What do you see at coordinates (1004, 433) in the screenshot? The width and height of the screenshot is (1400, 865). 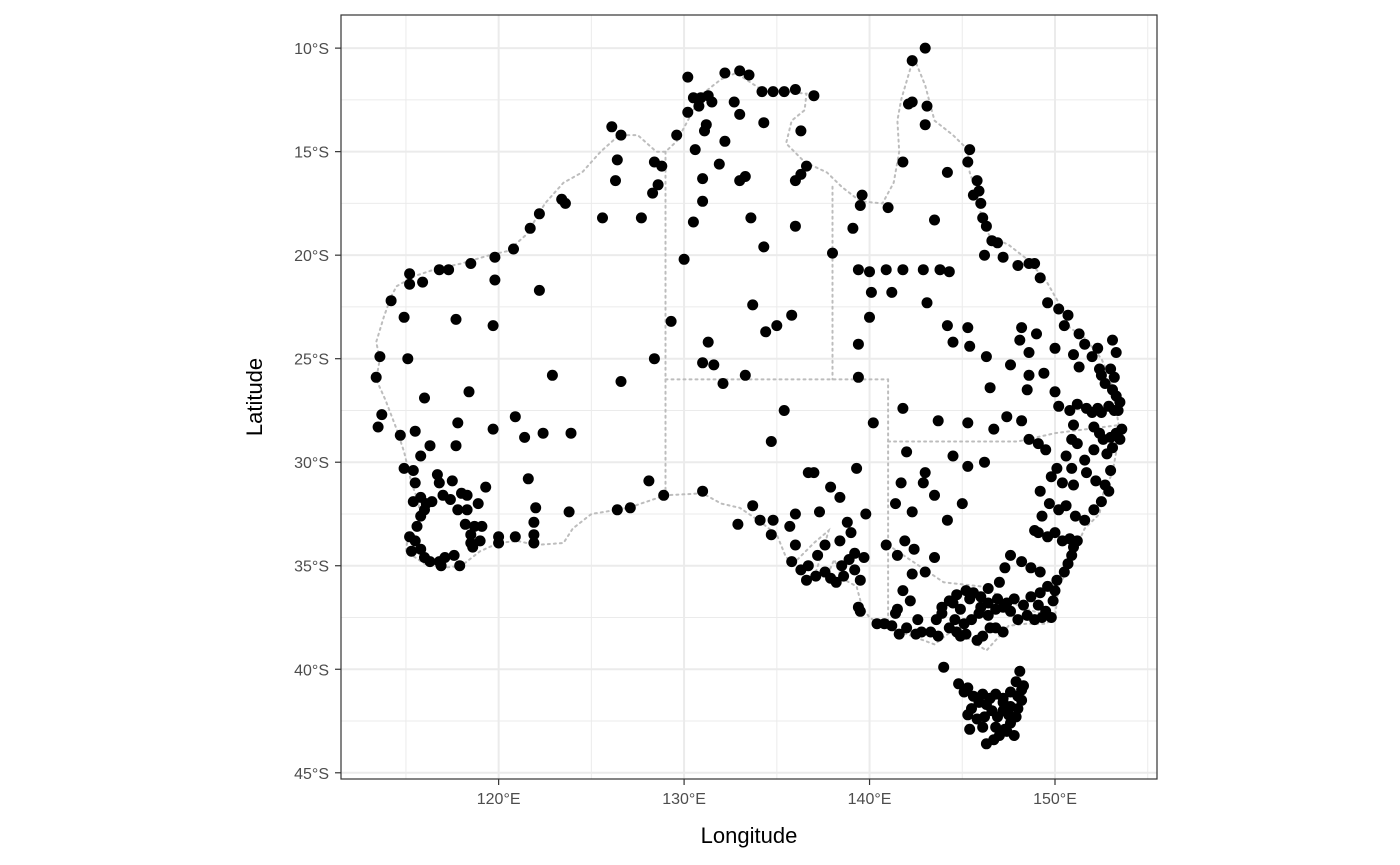 I see `state-border` at bounding box center [1004, 433].